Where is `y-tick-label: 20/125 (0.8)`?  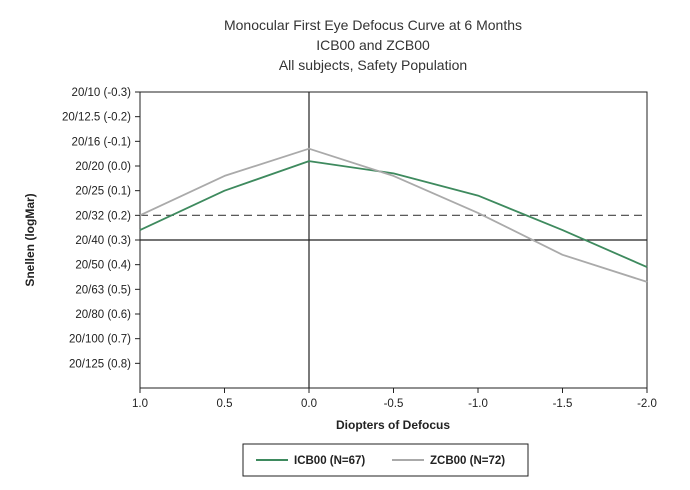
y-tick-label: 20/125 (0.8) is located at coordinates (100, 364).